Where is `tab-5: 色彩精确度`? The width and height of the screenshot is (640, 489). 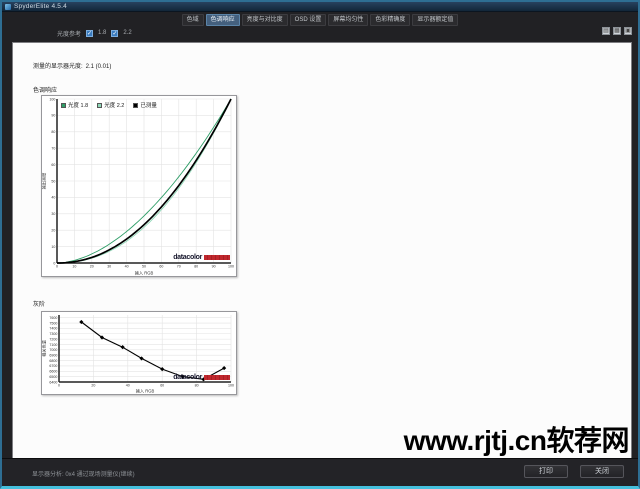 tab-5: 色彩精确度 is located at coordinates (390, 20).